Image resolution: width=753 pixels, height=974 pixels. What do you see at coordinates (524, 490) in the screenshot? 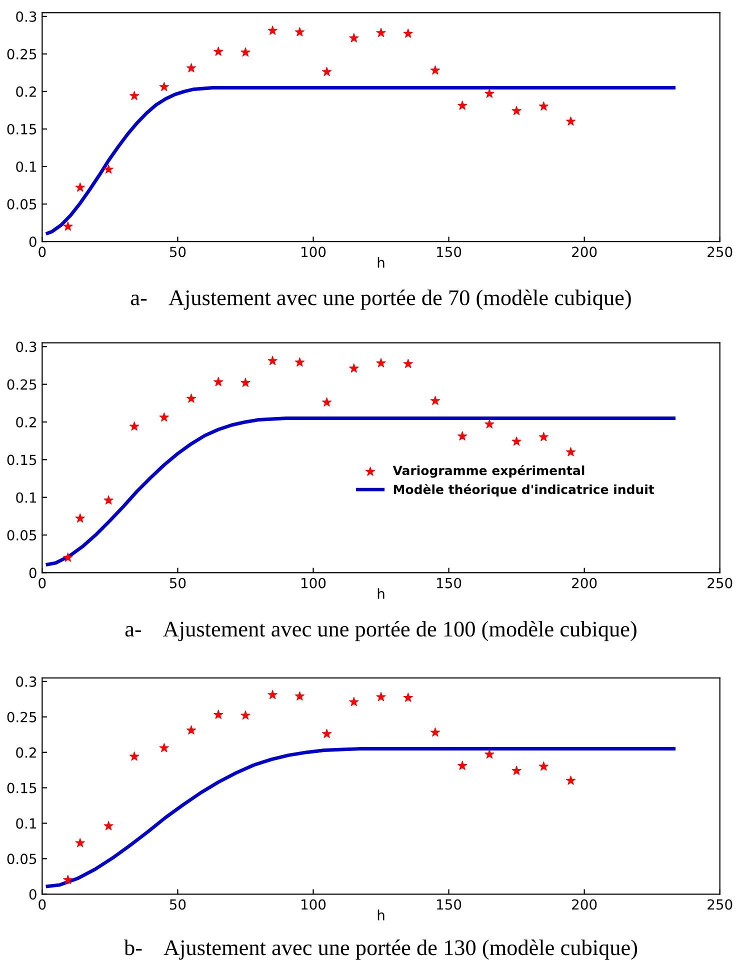
I see `legend-label: Modèle théorique d'indicatrice induit` at bounding box center [524, 490].